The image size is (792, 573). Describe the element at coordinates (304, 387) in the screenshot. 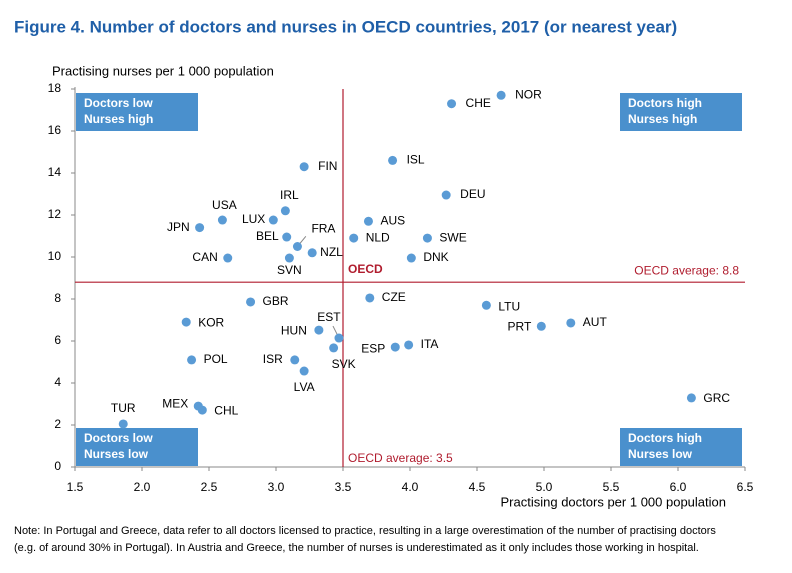

I see `point-label: LVA` at that location.